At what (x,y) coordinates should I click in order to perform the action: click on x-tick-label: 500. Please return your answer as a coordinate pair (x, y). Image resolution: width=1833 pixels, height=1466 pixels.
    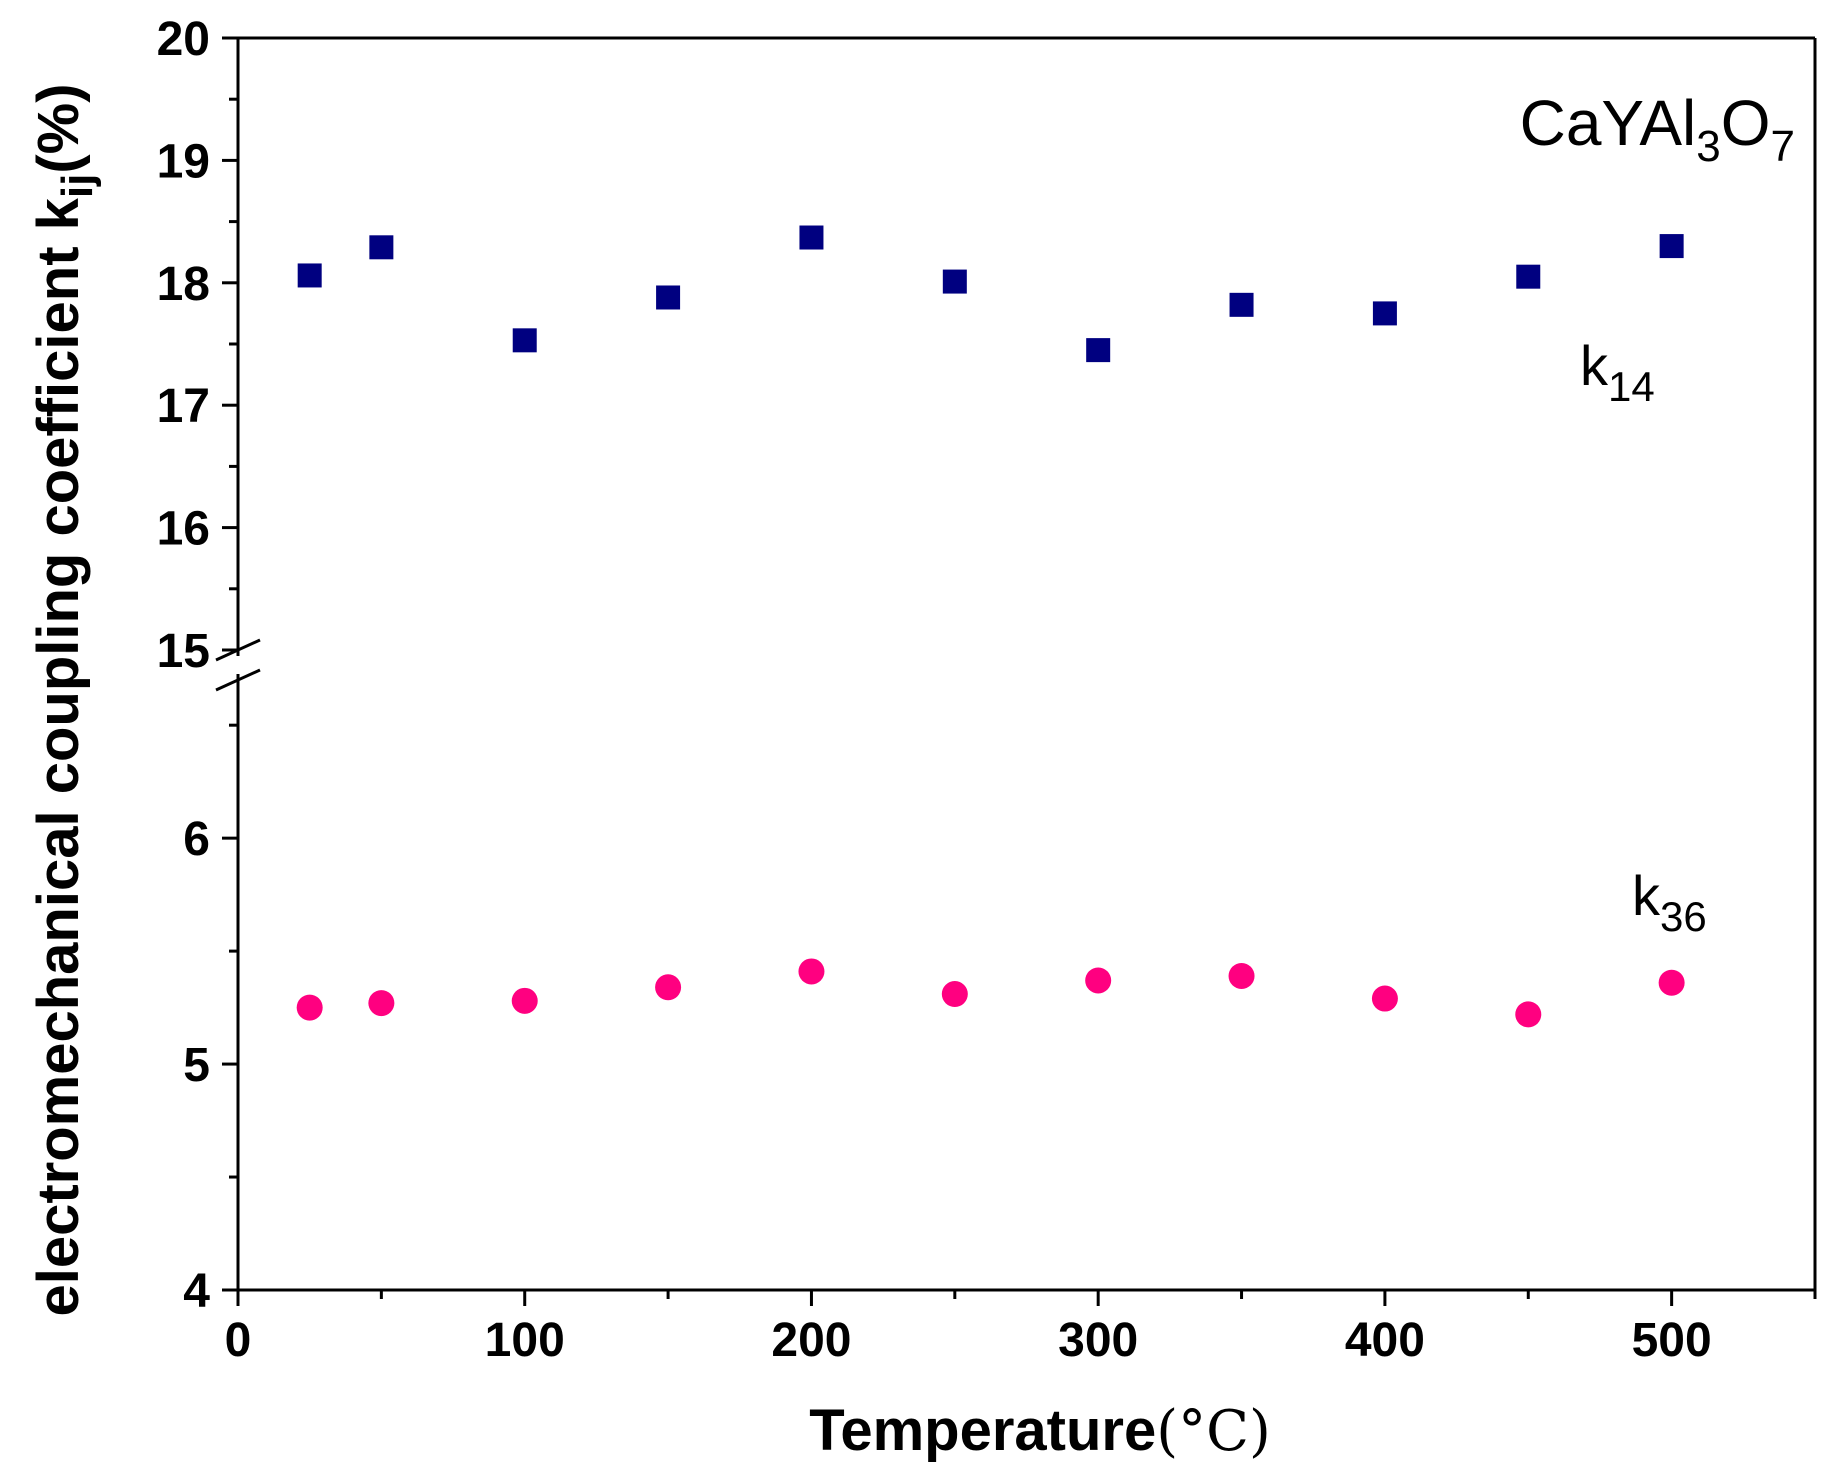
    Looking at the image, I should click on (1672, 1340).